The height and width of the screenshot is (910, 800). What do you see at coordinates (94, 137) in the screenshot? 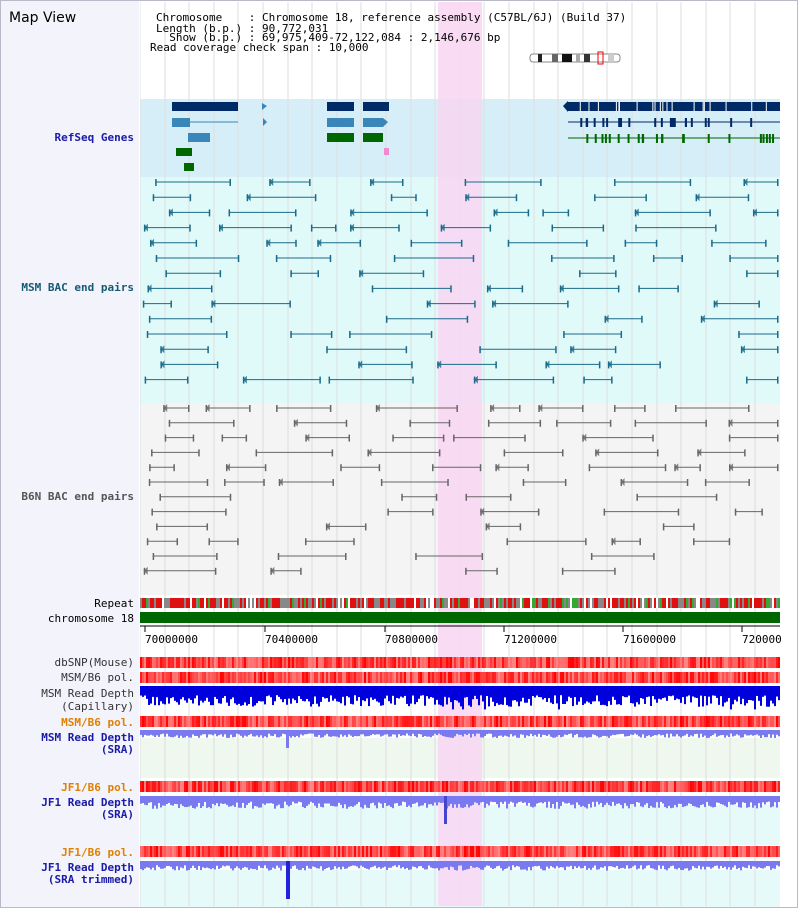
I see `refseq-genes-label: RefSeq Genes` at bounding box center [94, 137].